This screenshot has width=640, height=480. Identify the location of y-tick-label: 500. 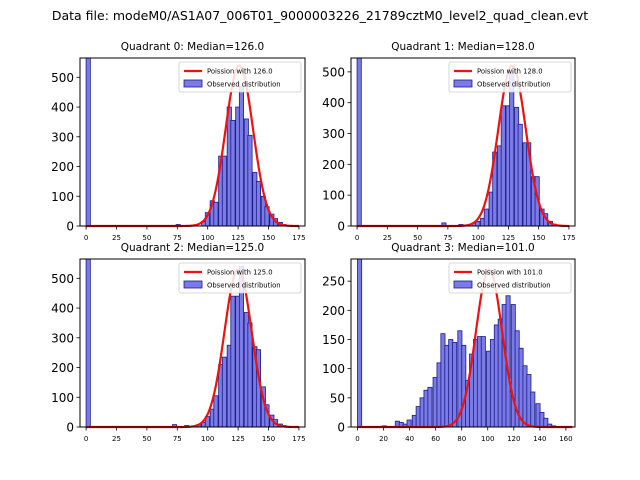
(62, 78).